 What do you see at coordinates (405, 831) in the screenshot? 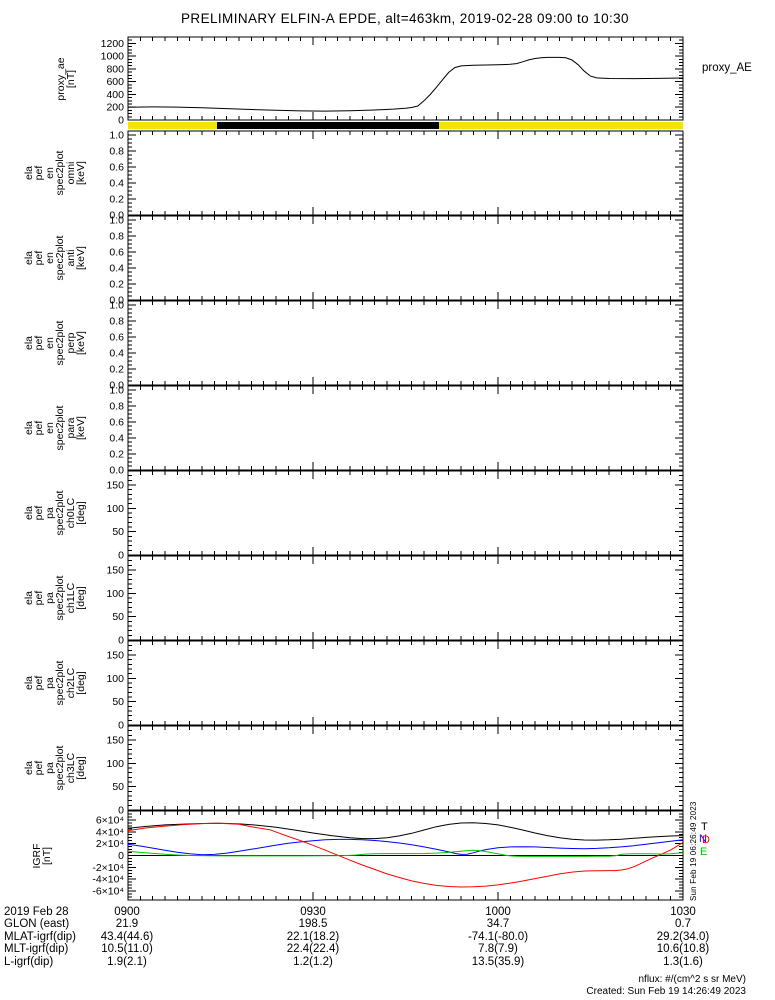
I see `igrf_T-line` at bounding box center [405, 831].